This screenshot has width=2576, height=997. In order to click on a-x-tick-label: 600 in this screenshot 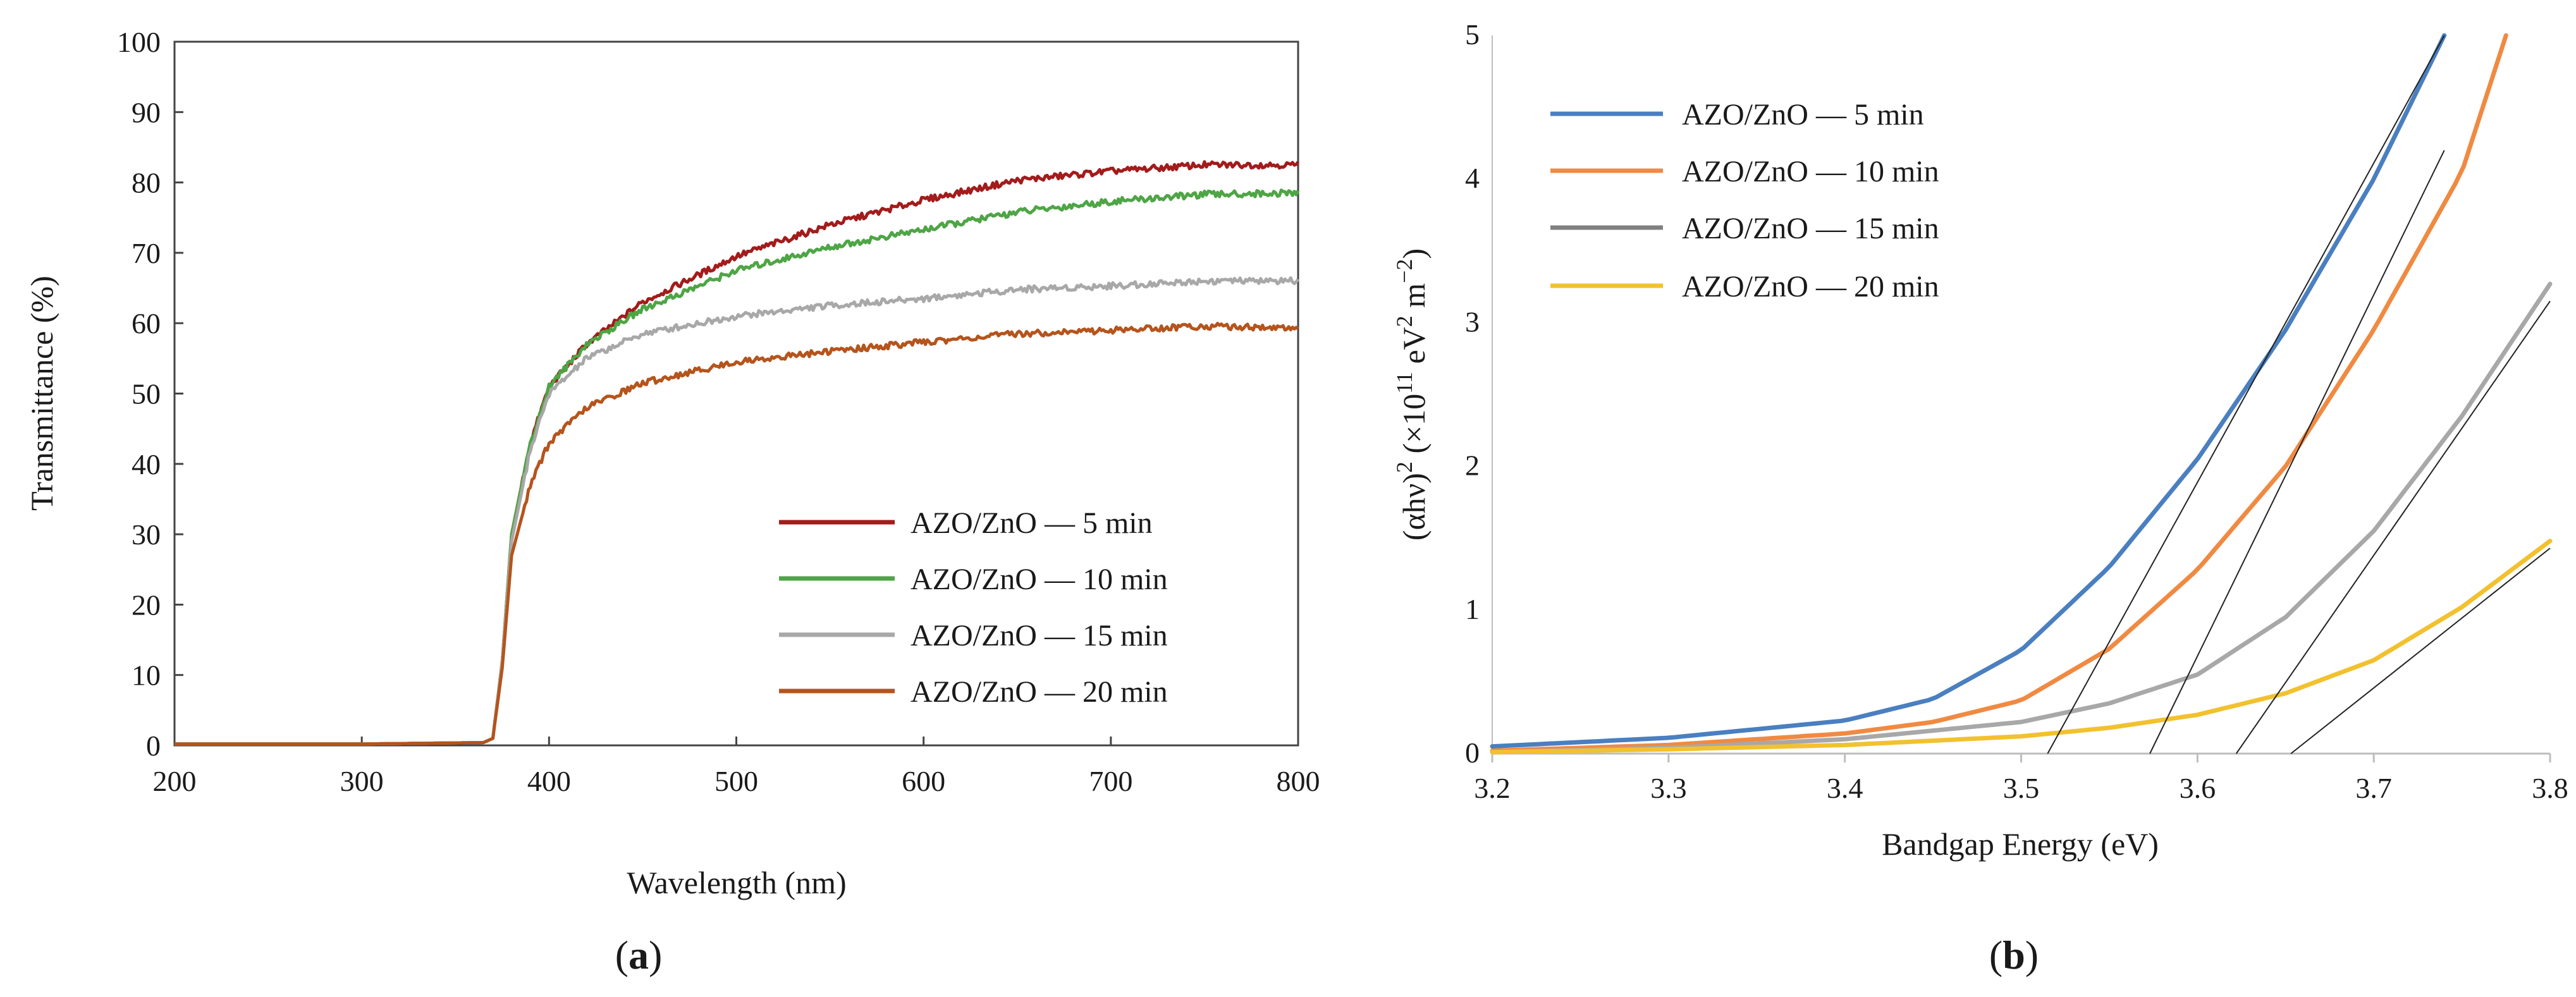, I will do `click(923, 781)`.